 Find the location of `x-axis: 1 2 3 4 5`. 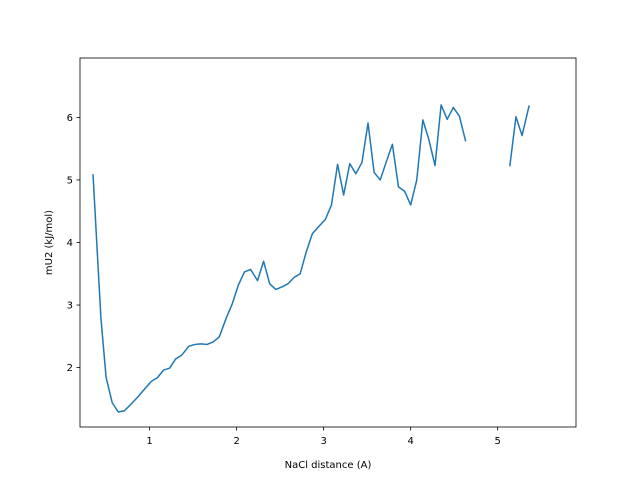

x-axis: 1 2 3 4 5 is located at coordinates (323, 437).